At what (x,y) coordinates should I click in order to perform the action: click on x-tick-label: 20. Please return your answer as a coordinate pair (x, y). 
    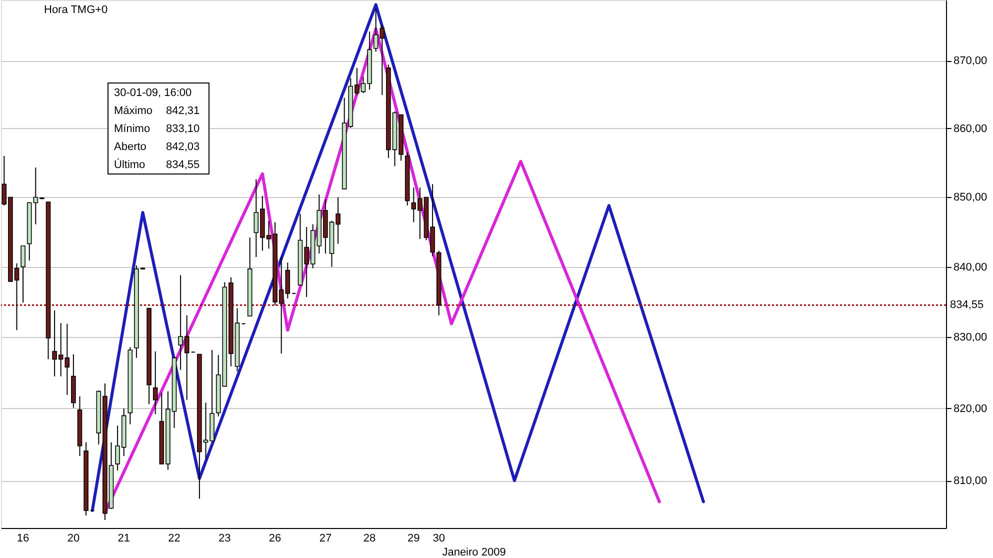
    Looking at the image, I should click on (73, 538).